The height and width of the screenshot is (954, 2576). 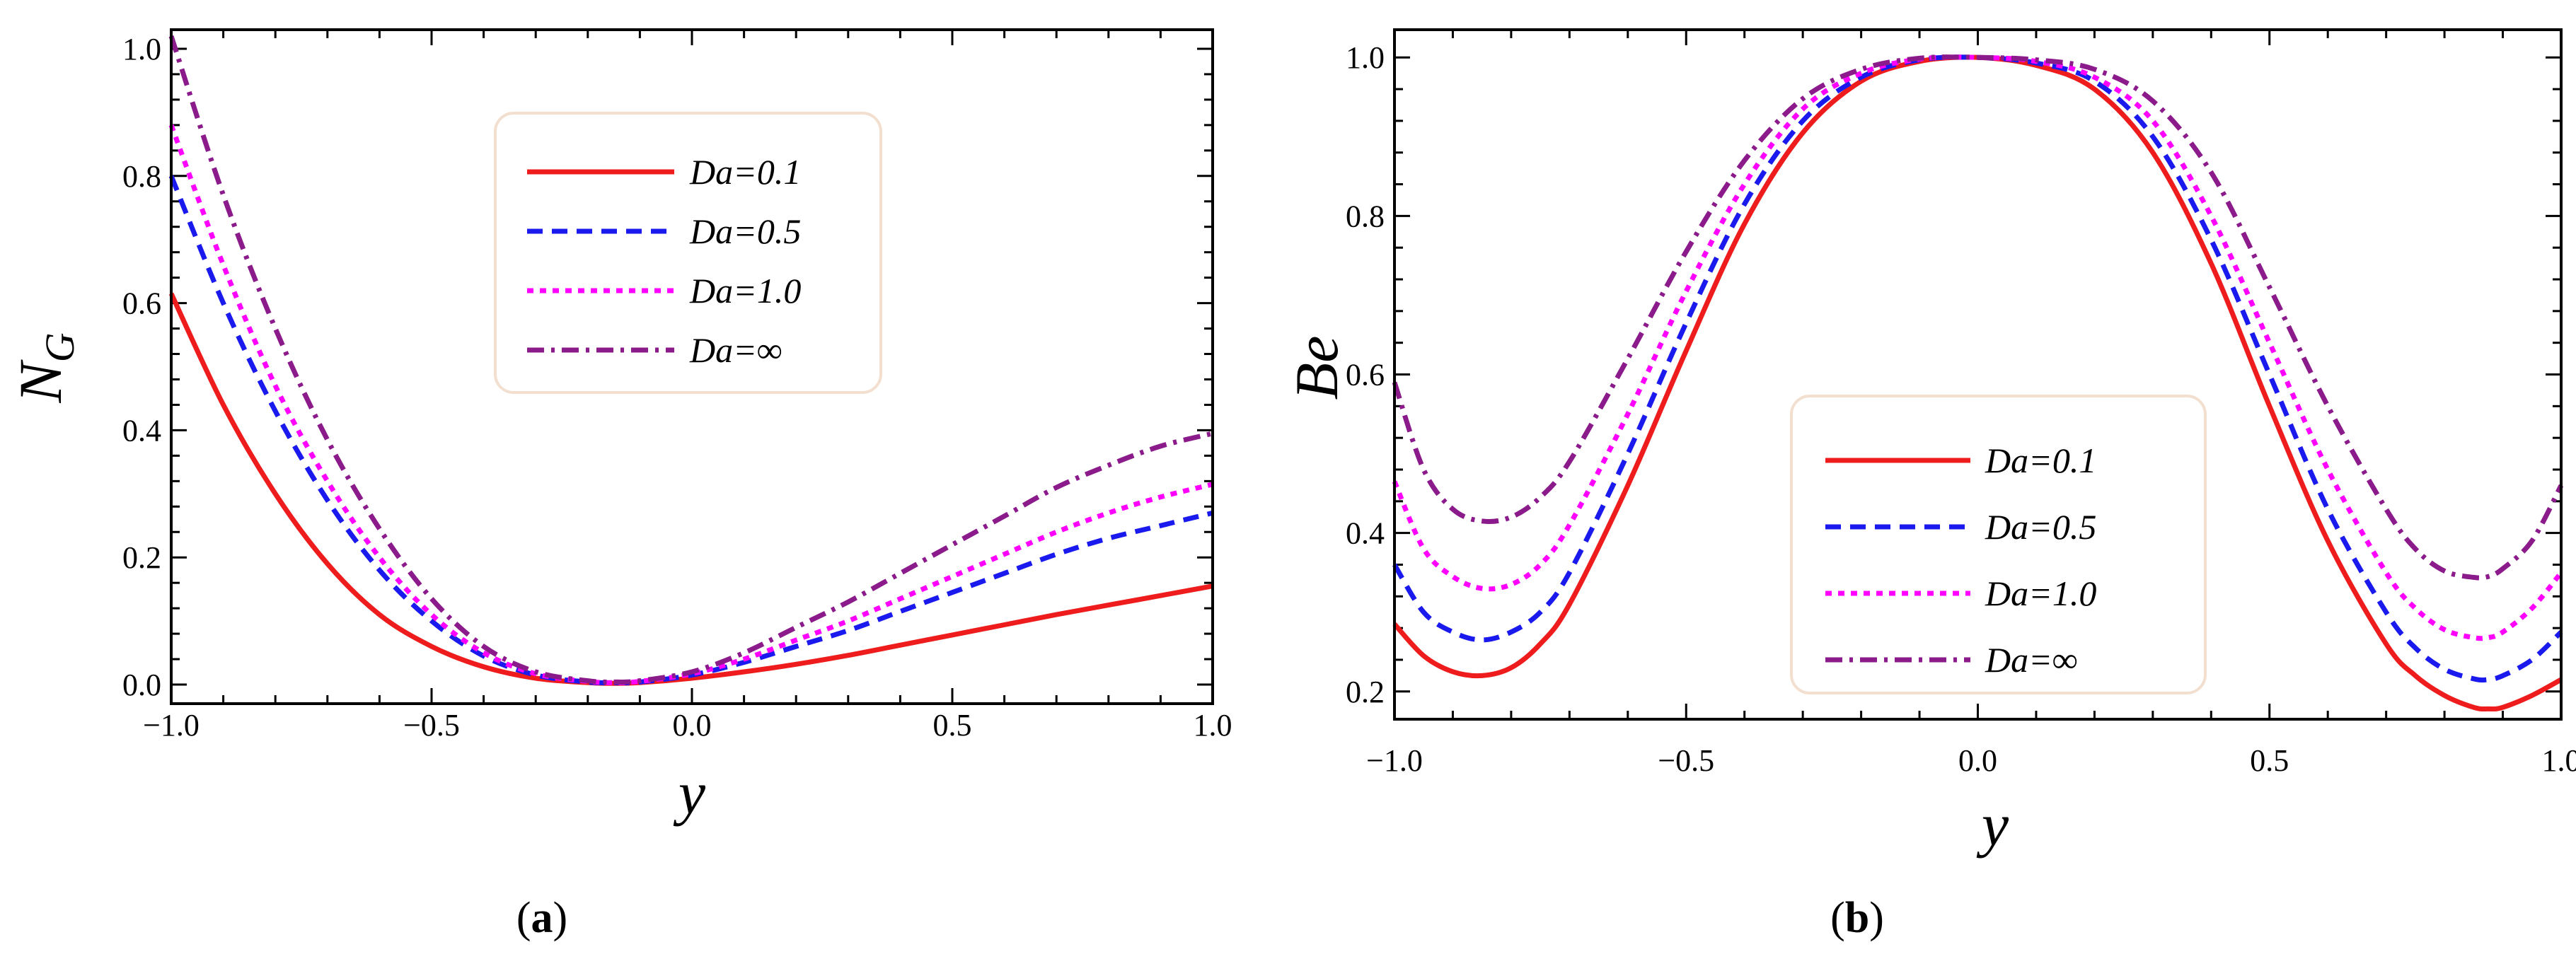 I want to click on panel-b-y-tick-labels: 0.2 0.4 0.6 0.8 1.0, so click(x=1365, y=374).